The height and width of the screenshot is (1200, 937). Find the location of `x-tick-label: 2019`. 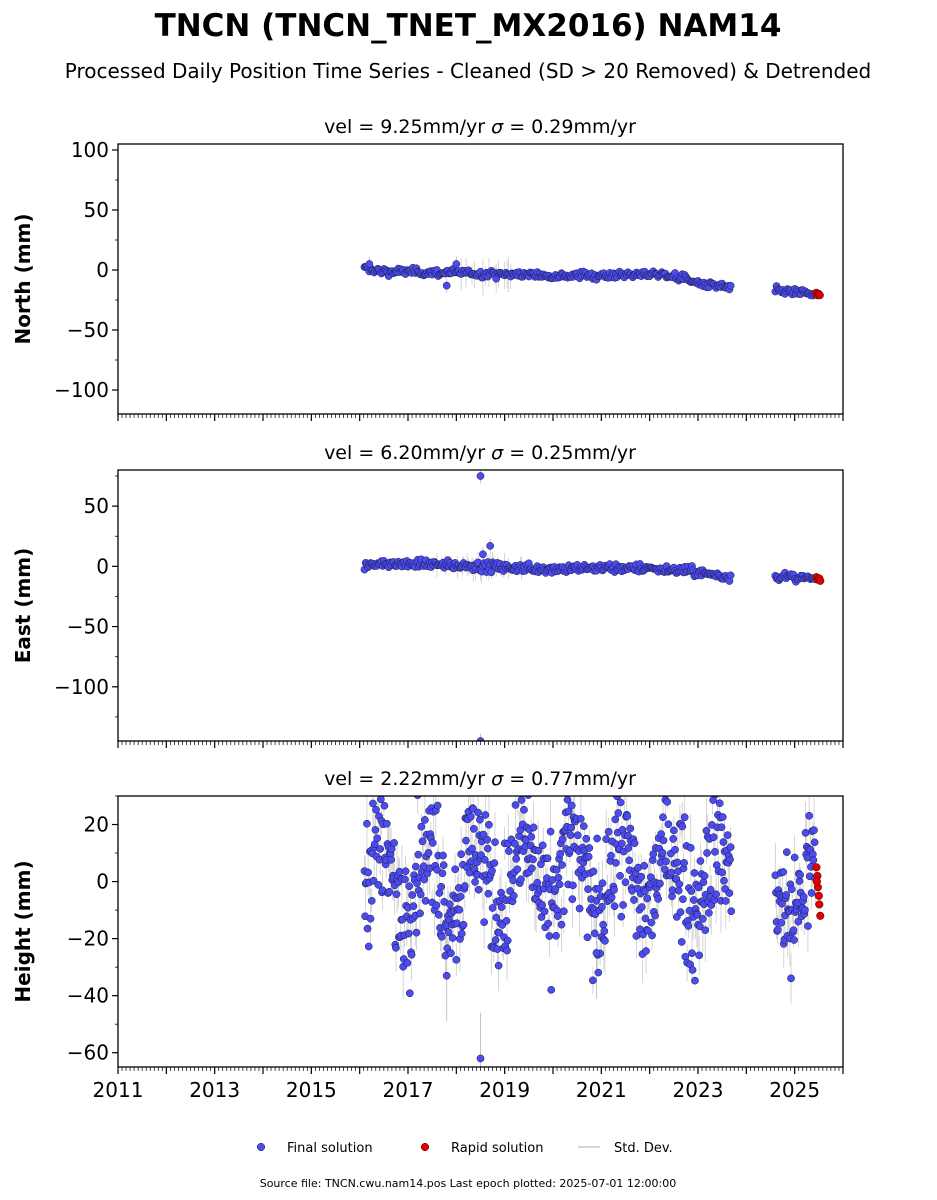

x-tick-label: 2019 is located at coordinates (504, 1090).